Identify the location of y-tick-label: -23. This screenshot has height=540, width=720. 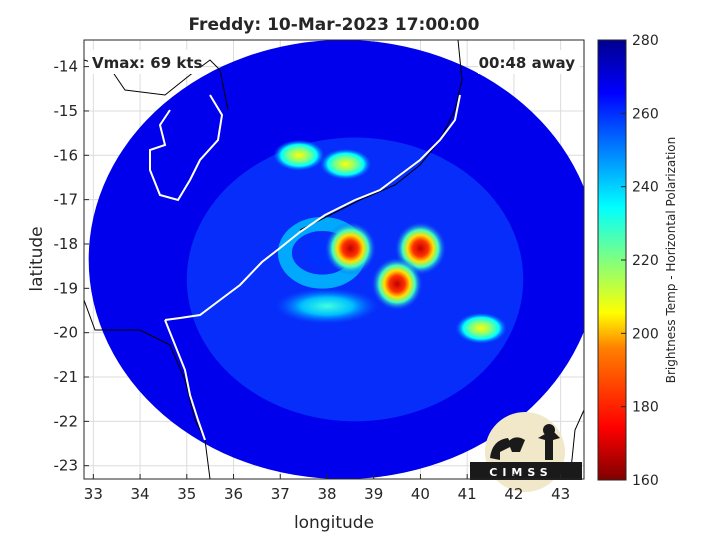
(66, 466).